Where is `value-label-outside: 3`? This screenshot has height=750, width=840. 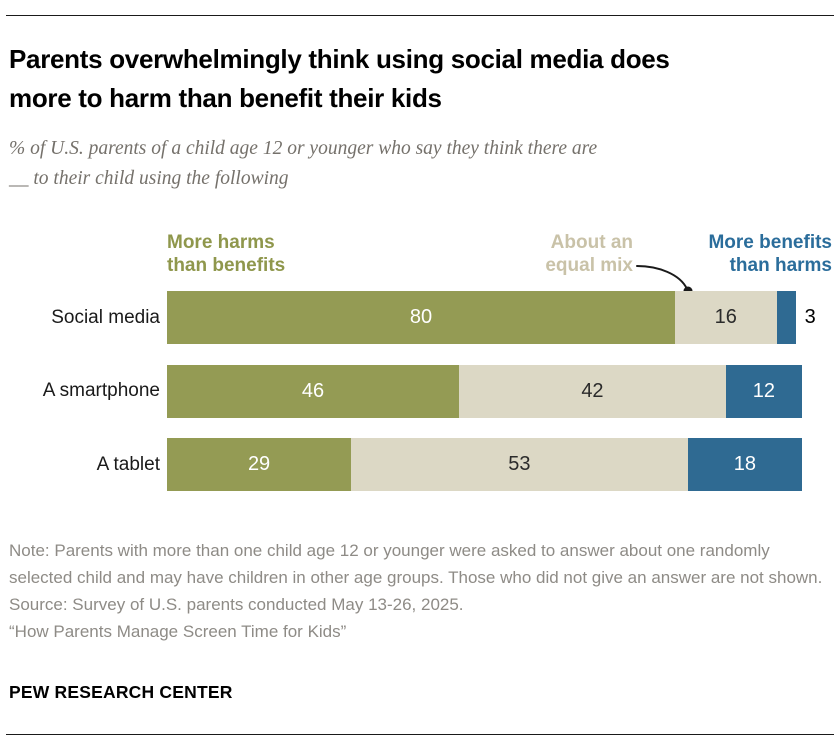 value-label-outside: 3 is located at coordinates (810, 317).